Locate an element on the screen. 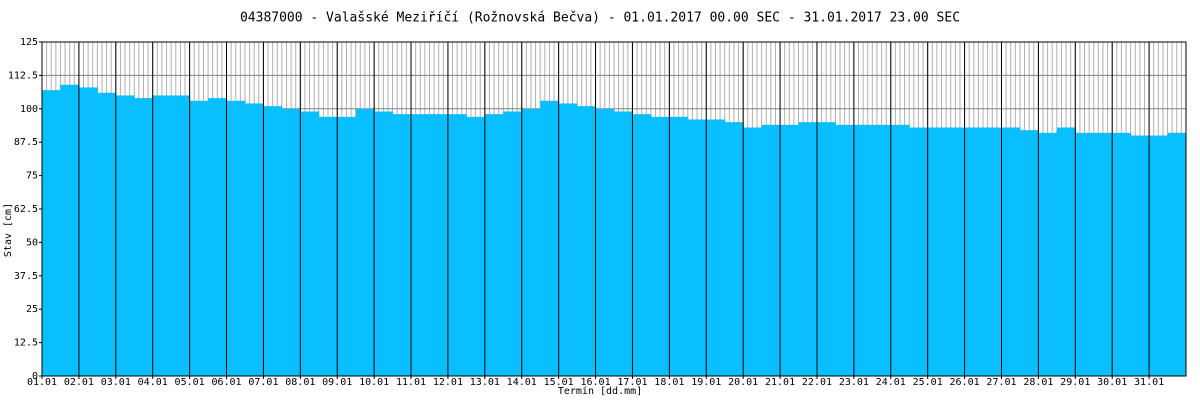 The width and height of the screenshot is (1200, 400). y-tick-label: 87.5 is located at coordinates (26, 142).